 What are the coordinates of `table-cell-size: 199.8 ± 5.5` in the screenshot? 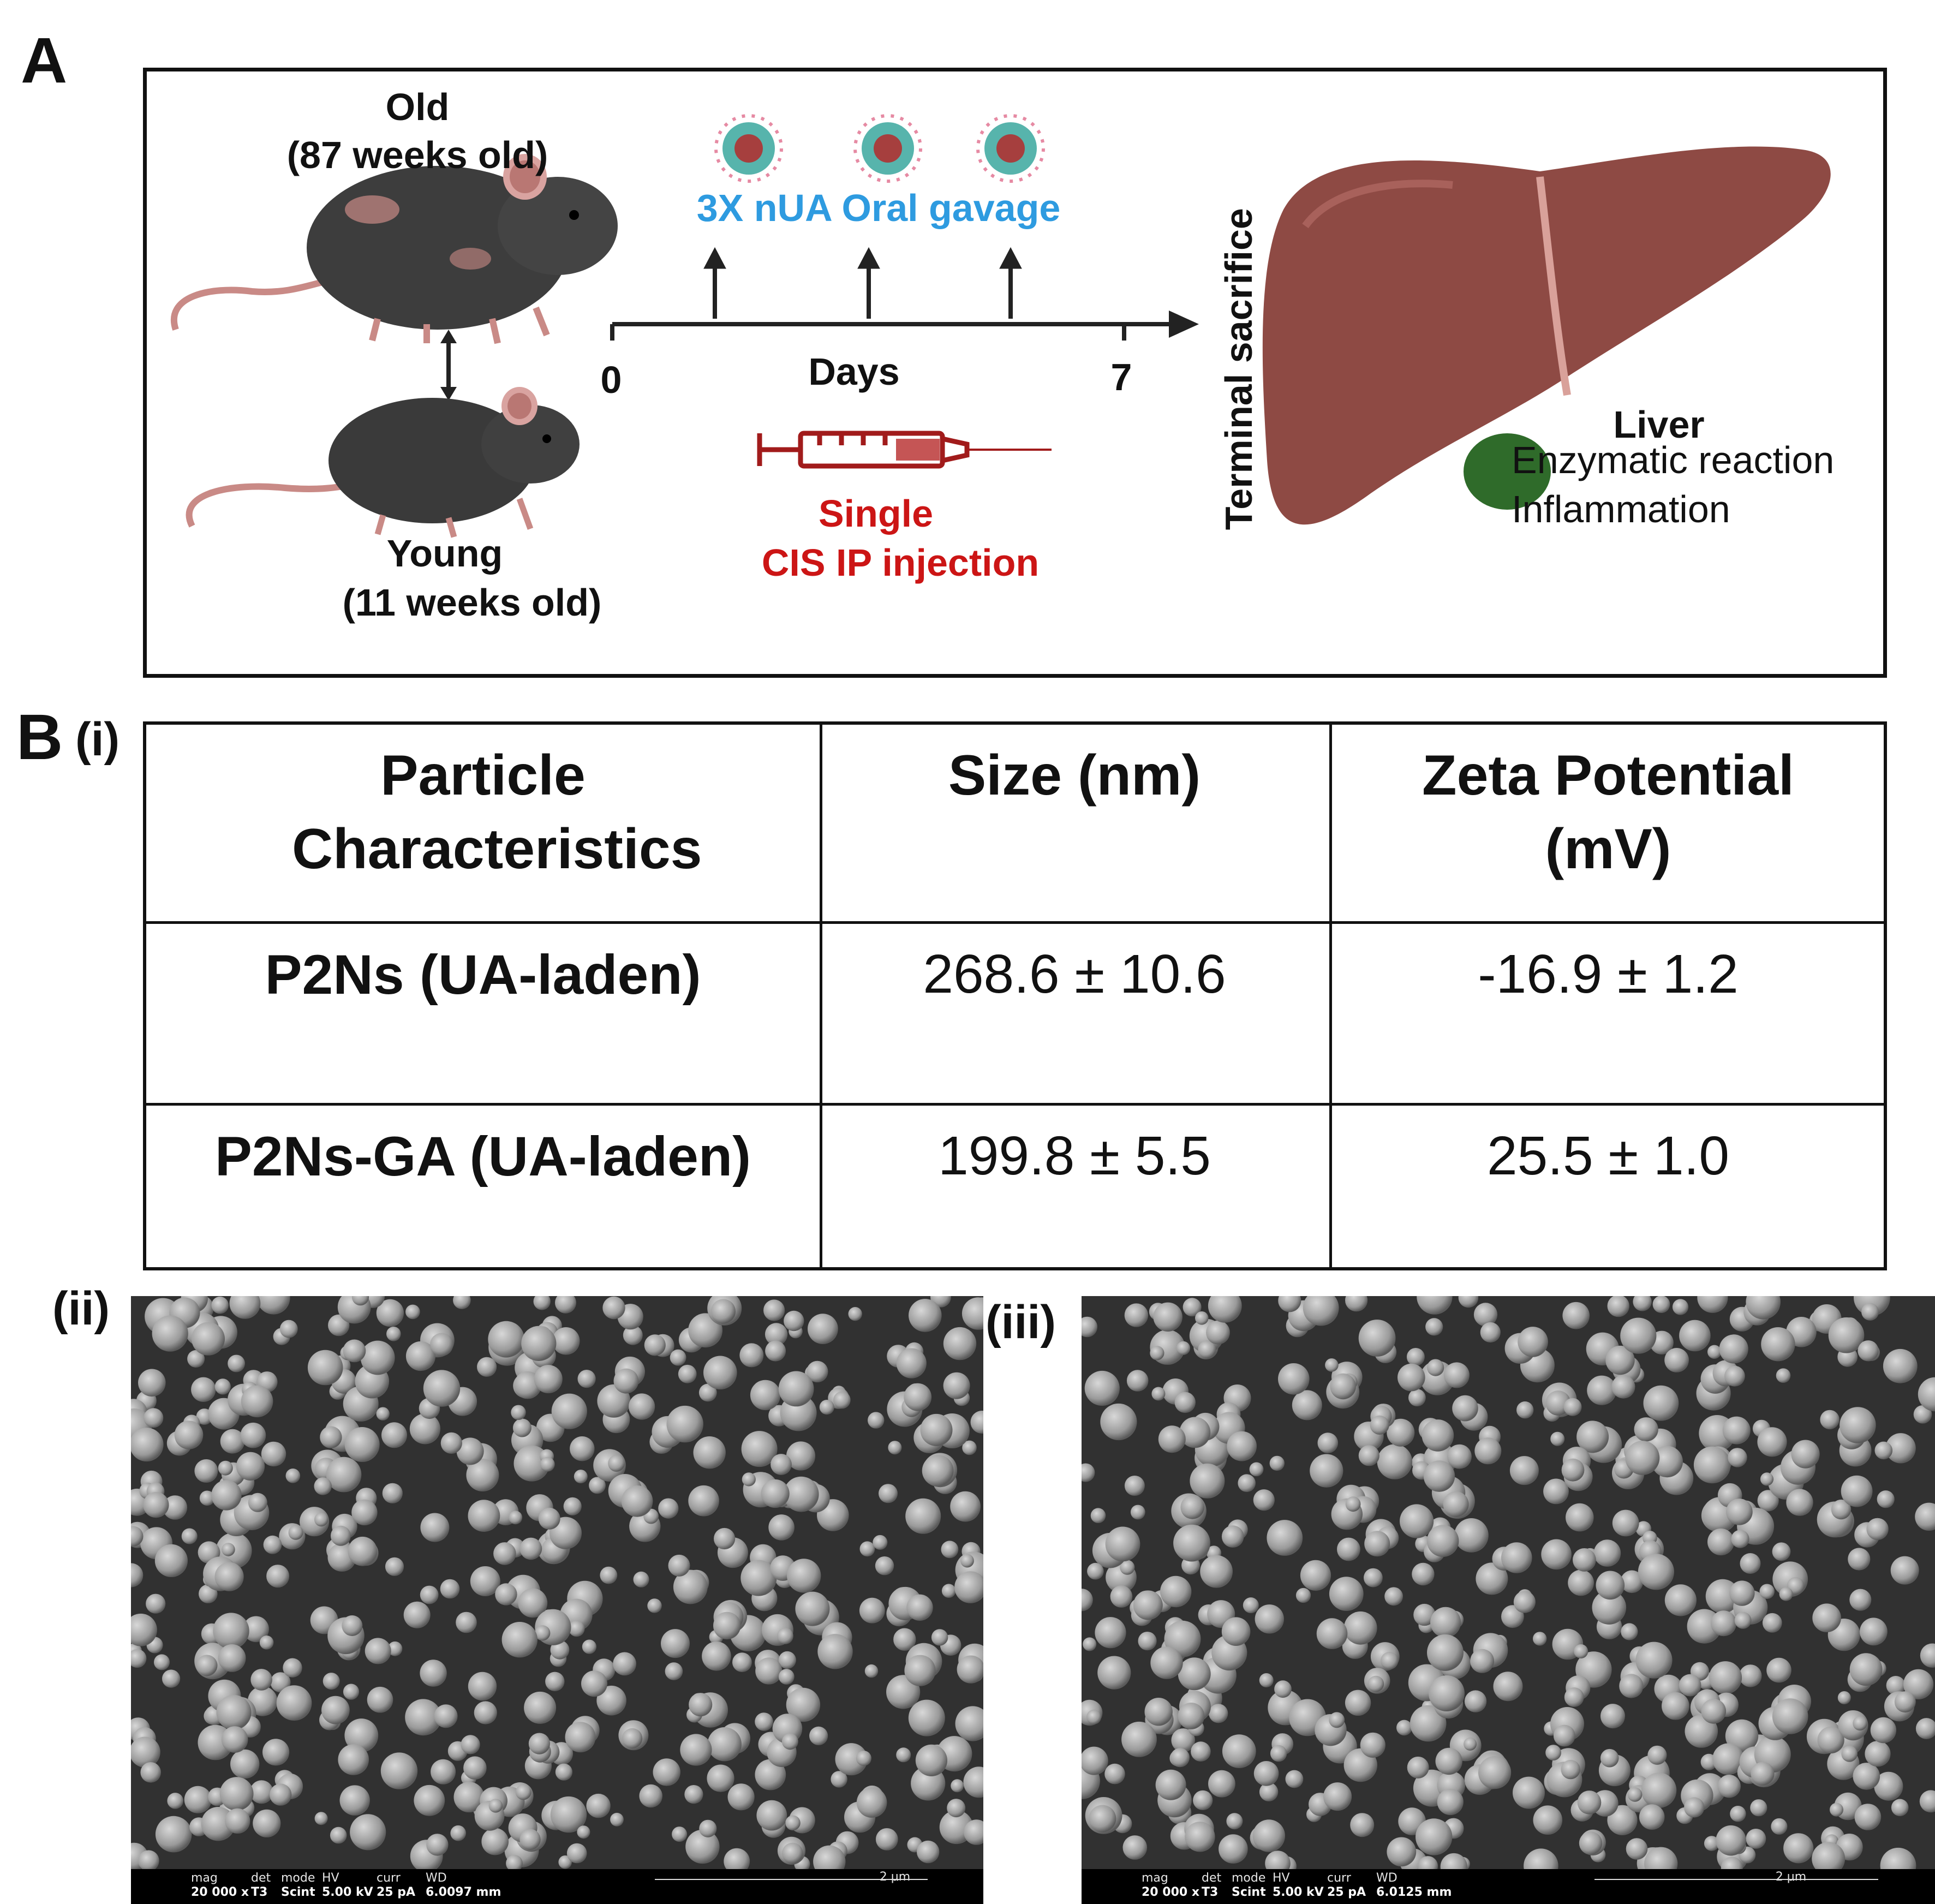 It's located at (1074, 1155).